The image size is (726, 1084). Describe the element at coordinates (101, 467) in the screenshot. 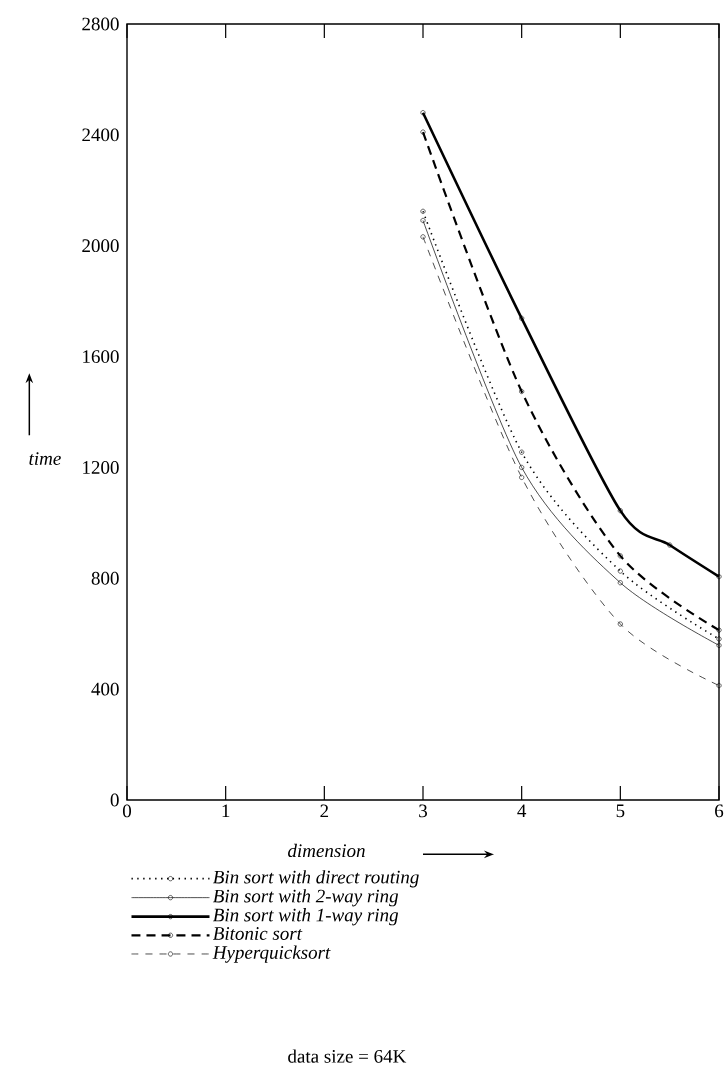

I see `y-tick-label: 1200` at that location.